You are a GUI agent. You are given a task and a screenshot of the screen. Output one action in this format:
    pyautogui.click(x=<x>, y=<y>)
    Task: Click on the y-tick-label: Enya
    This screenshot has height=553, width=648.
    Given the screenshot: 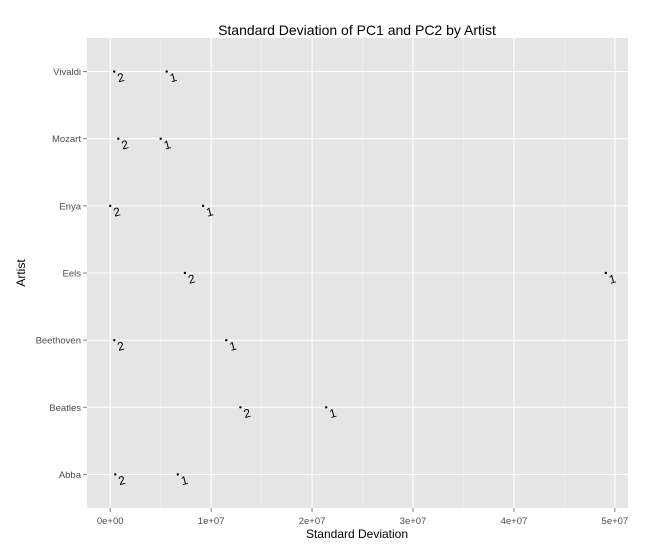 What is the action you would take?
    pyautogui.click(x=70, y=206)
    